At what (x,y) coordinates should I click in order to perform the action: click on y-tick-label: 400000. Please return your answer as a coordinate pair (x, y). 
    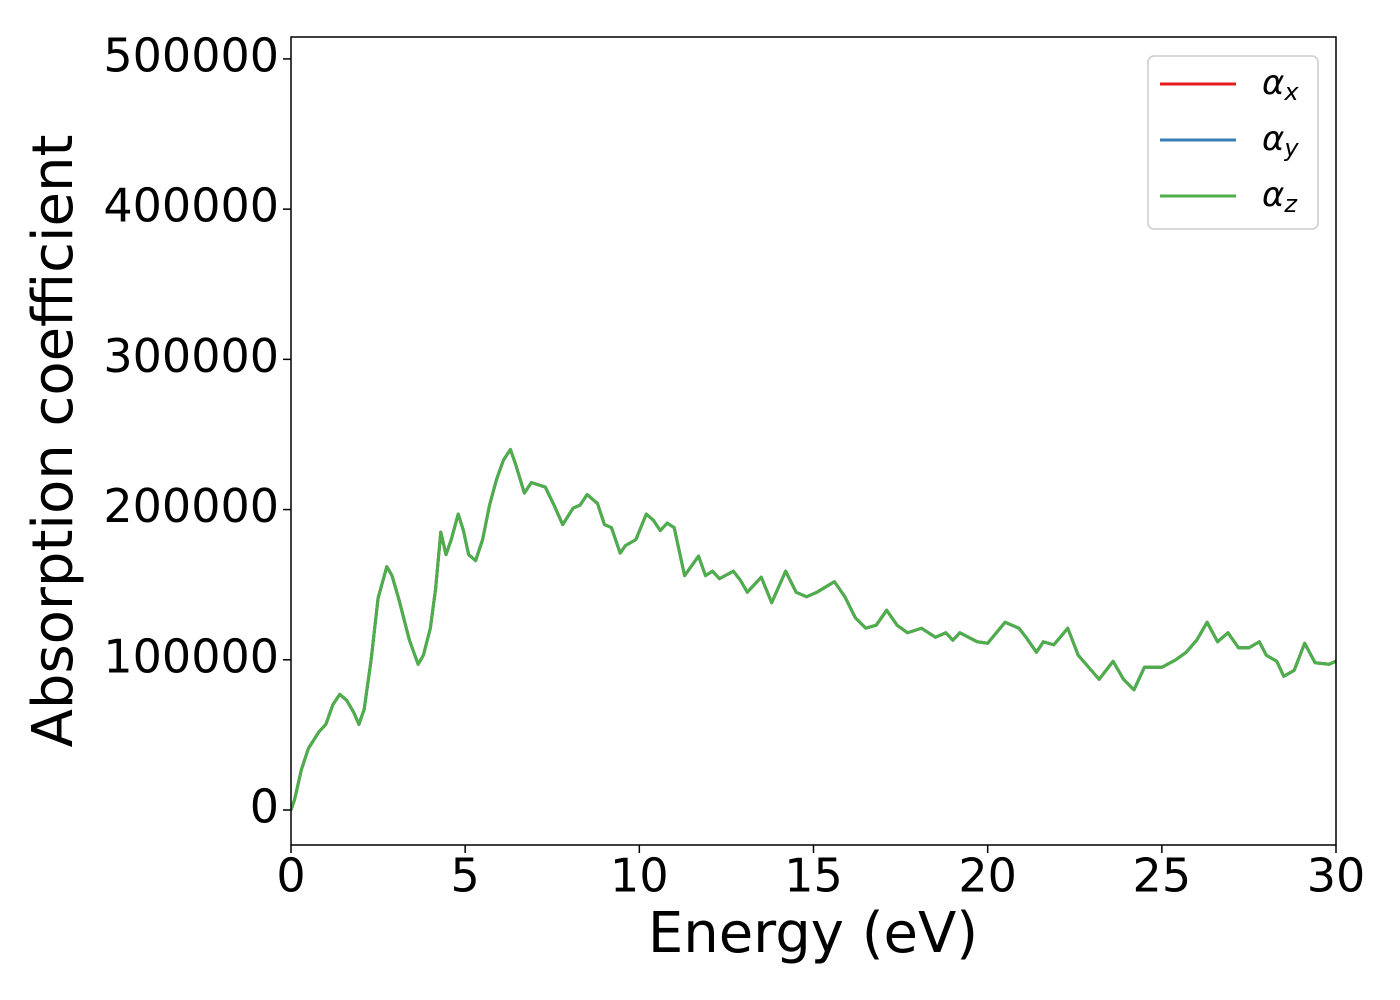
    Looking at the image, I should click on (191, 206).